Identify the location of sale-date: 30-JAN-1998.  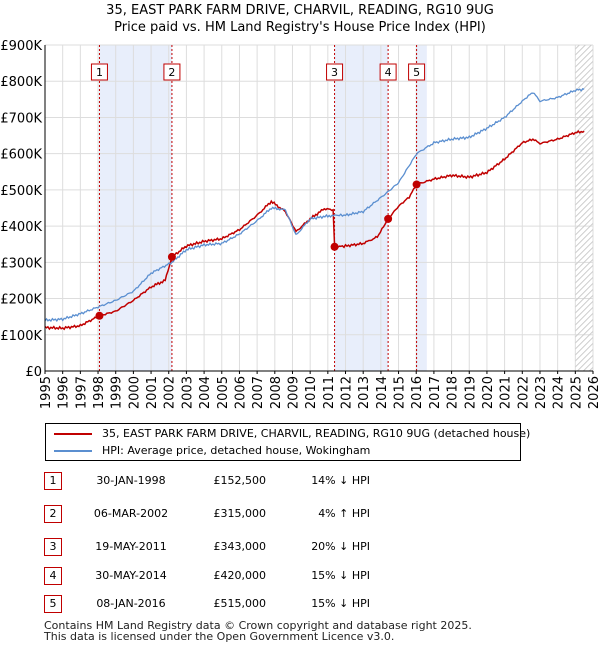
(131, 480).